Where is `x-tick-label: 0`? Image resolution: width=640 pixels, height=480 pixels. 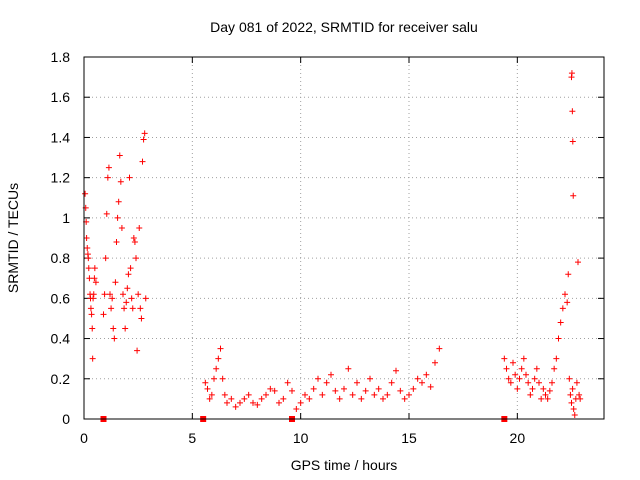 x-tick-label: 0 is located at coordinates (84, 438).